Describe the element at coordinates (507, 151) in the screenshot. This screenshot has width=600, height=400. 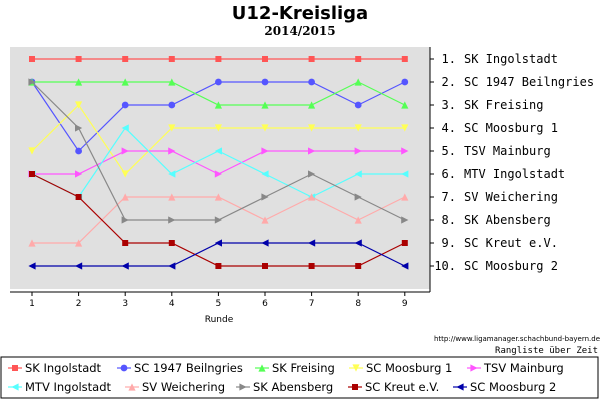
I see `rank-team-label: TSV Mainburg` at that location.